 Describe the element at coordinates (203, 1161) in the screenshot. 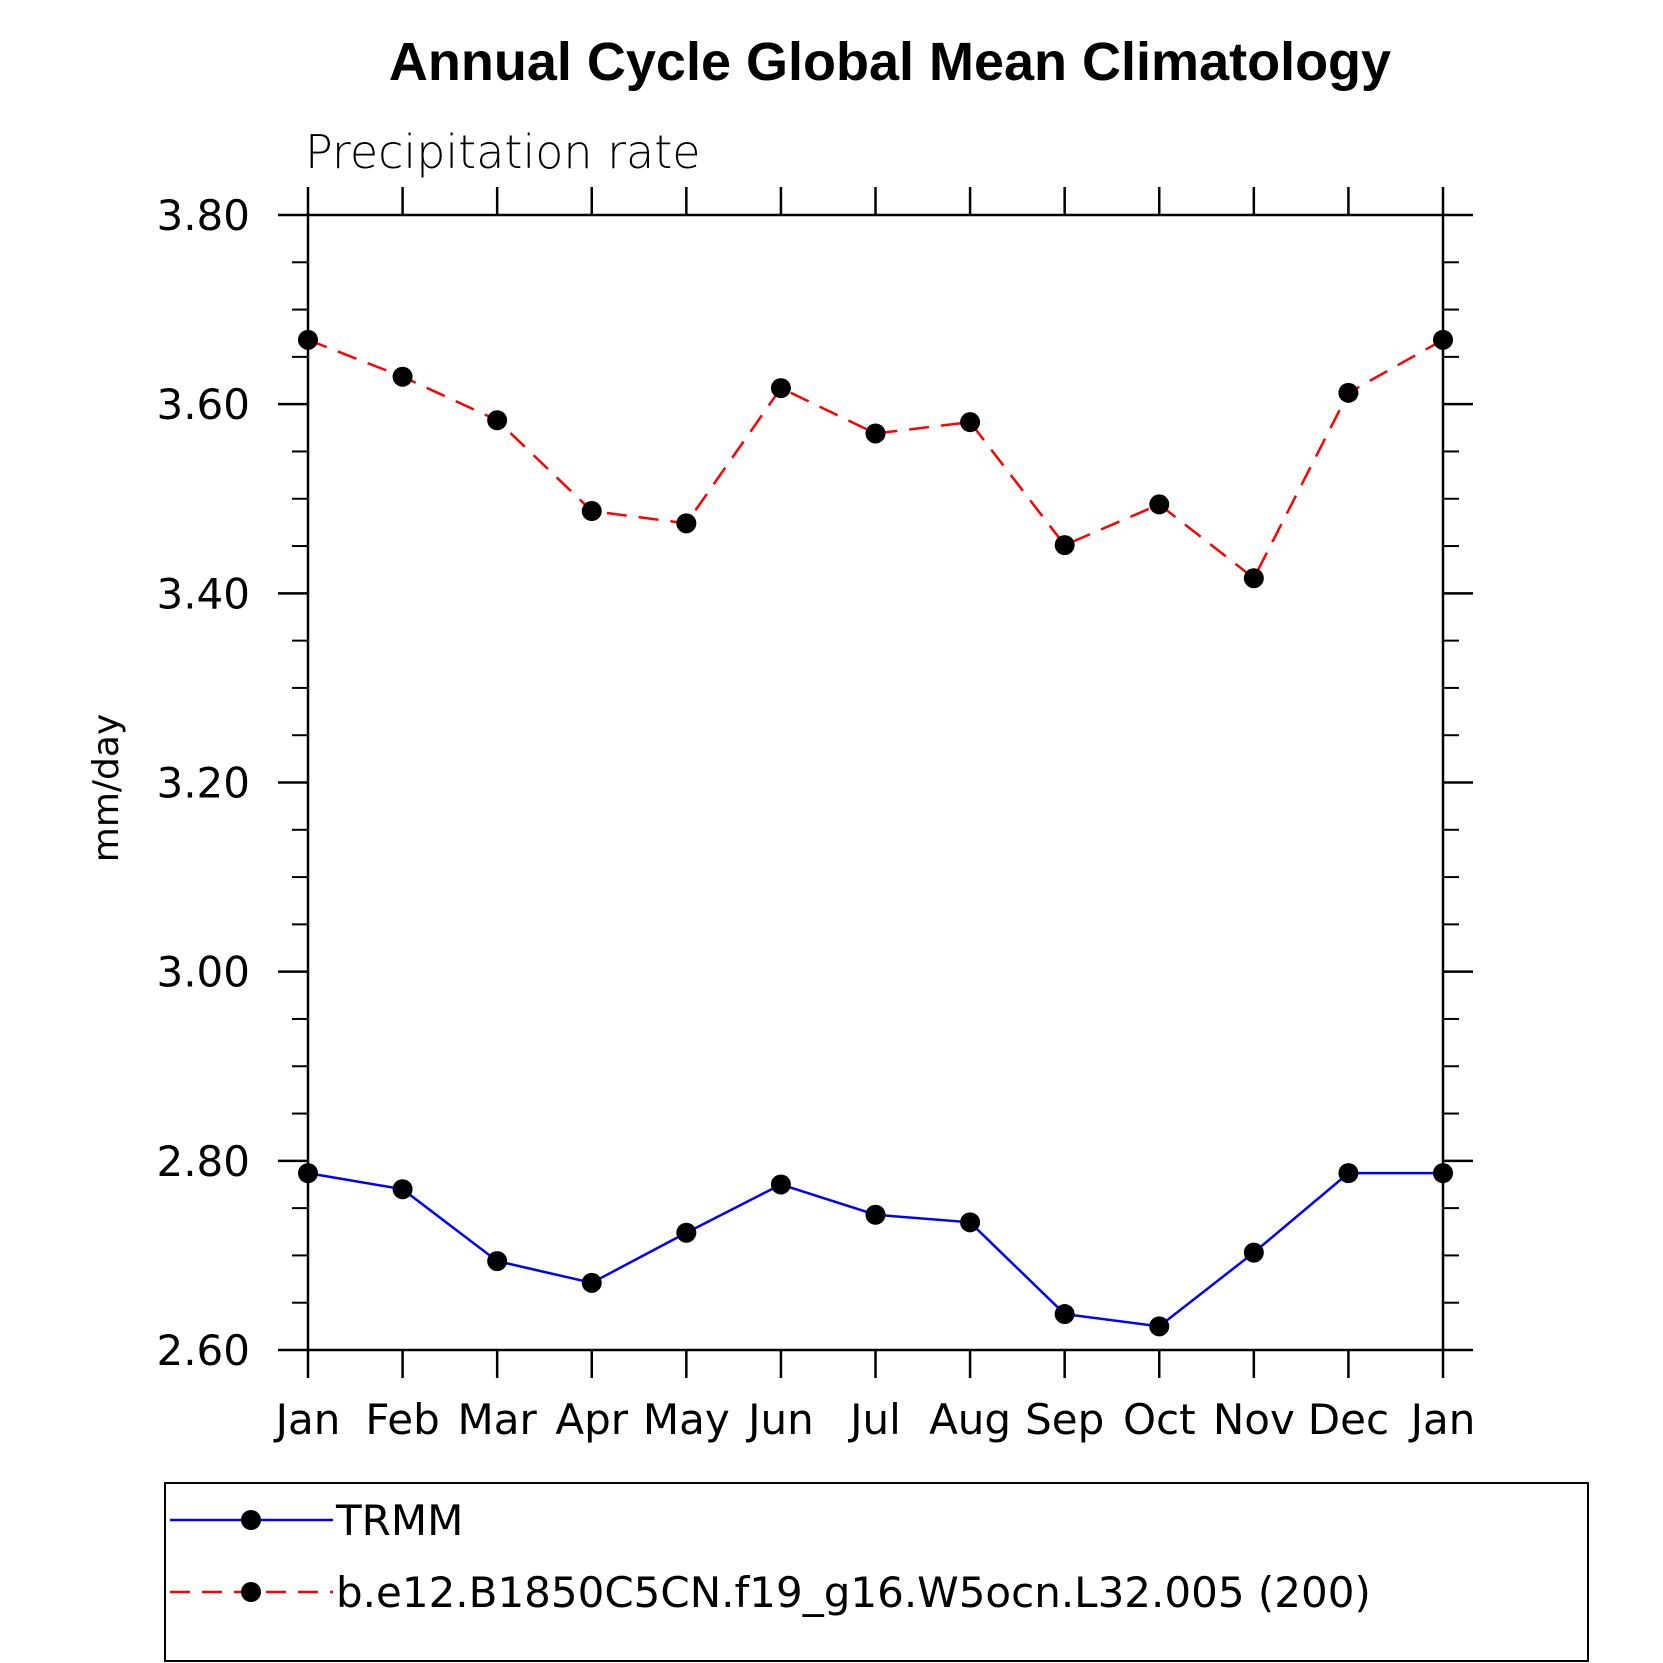

I see `y-tick-label: 2.80` at that location.